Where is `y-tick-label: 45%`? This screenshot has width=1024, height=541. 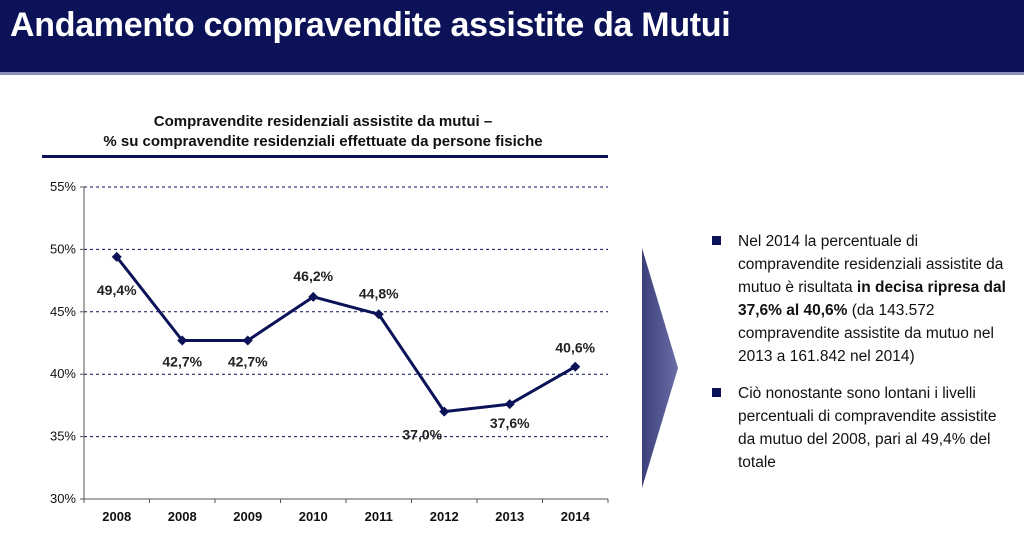 y-tick-label: 45% is located at coordinates (63, 311).